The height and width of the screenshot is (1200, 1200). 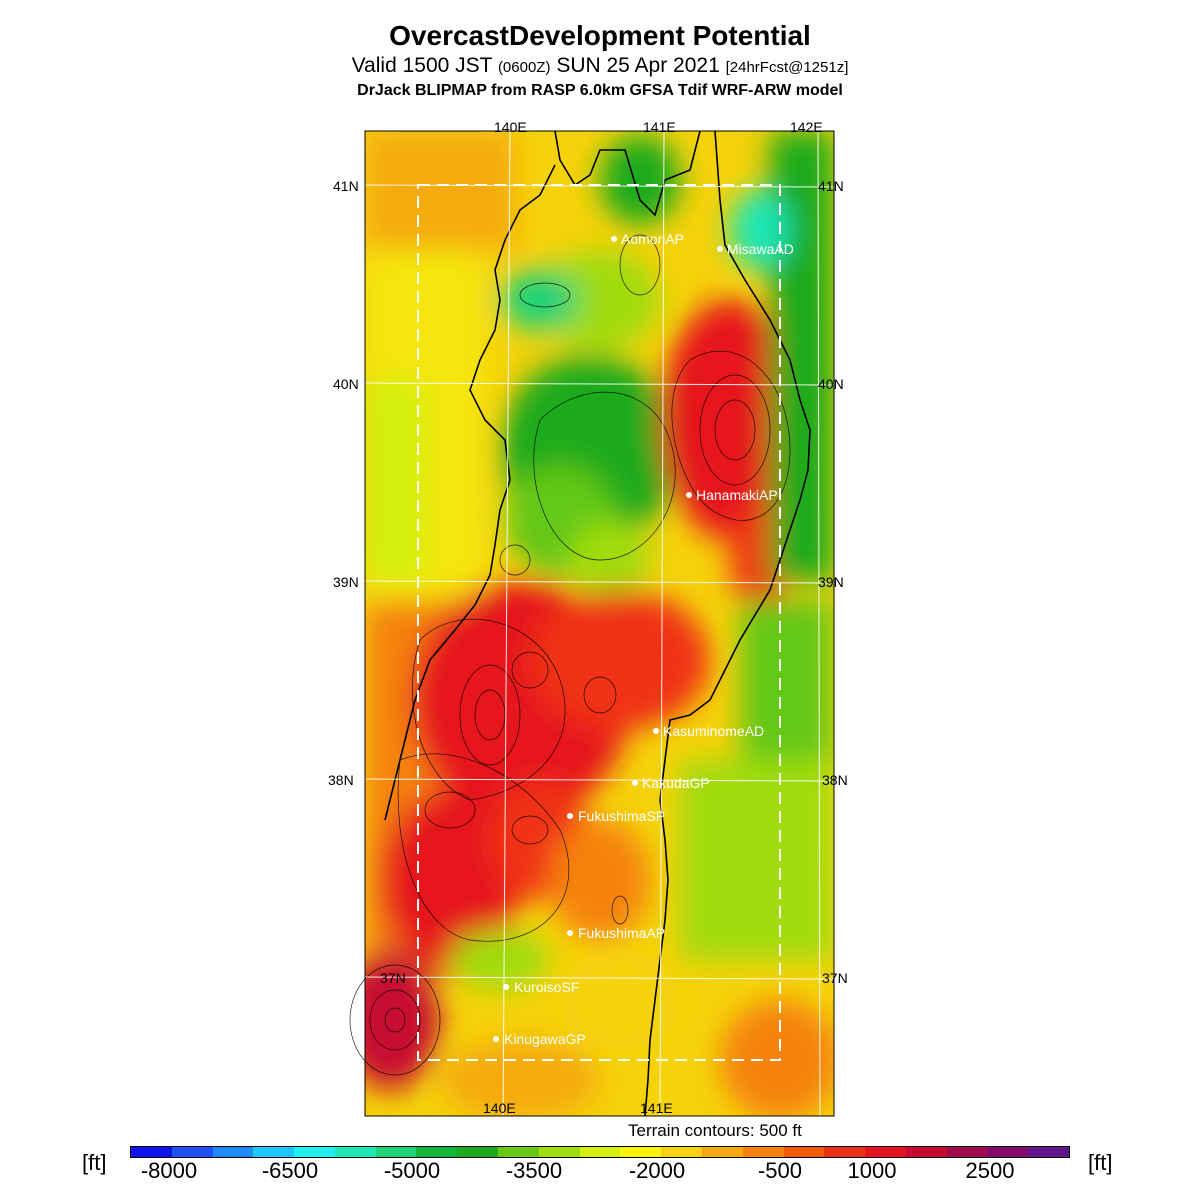 I want to click on lat-label-right: 39N, so click(x=831, y=582).